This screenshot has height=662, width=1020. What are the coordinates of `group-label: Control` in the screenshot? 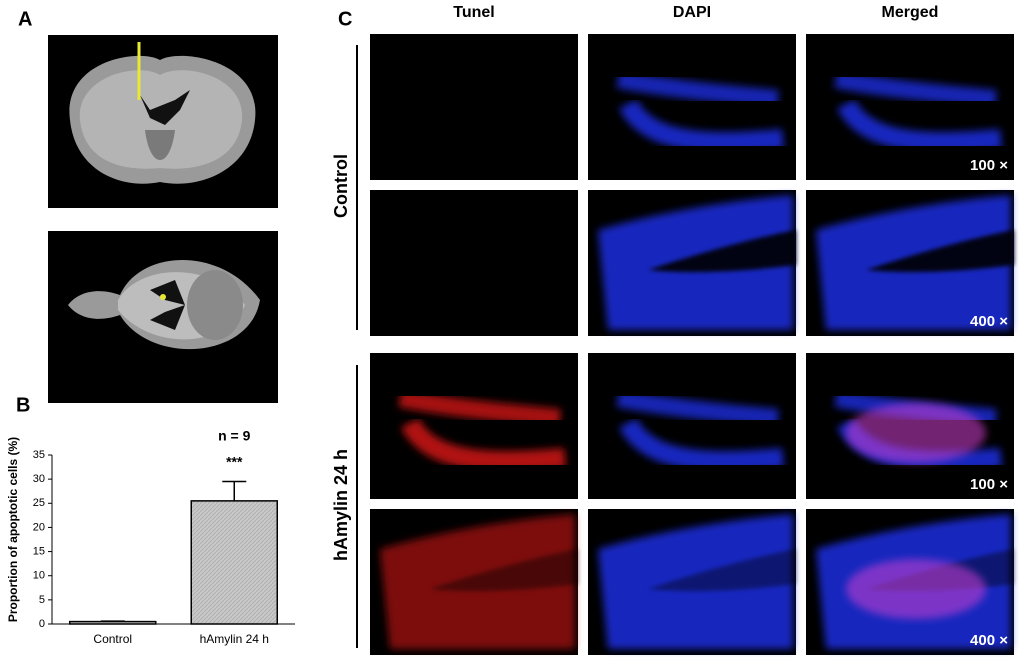 It's located at (341, 186).